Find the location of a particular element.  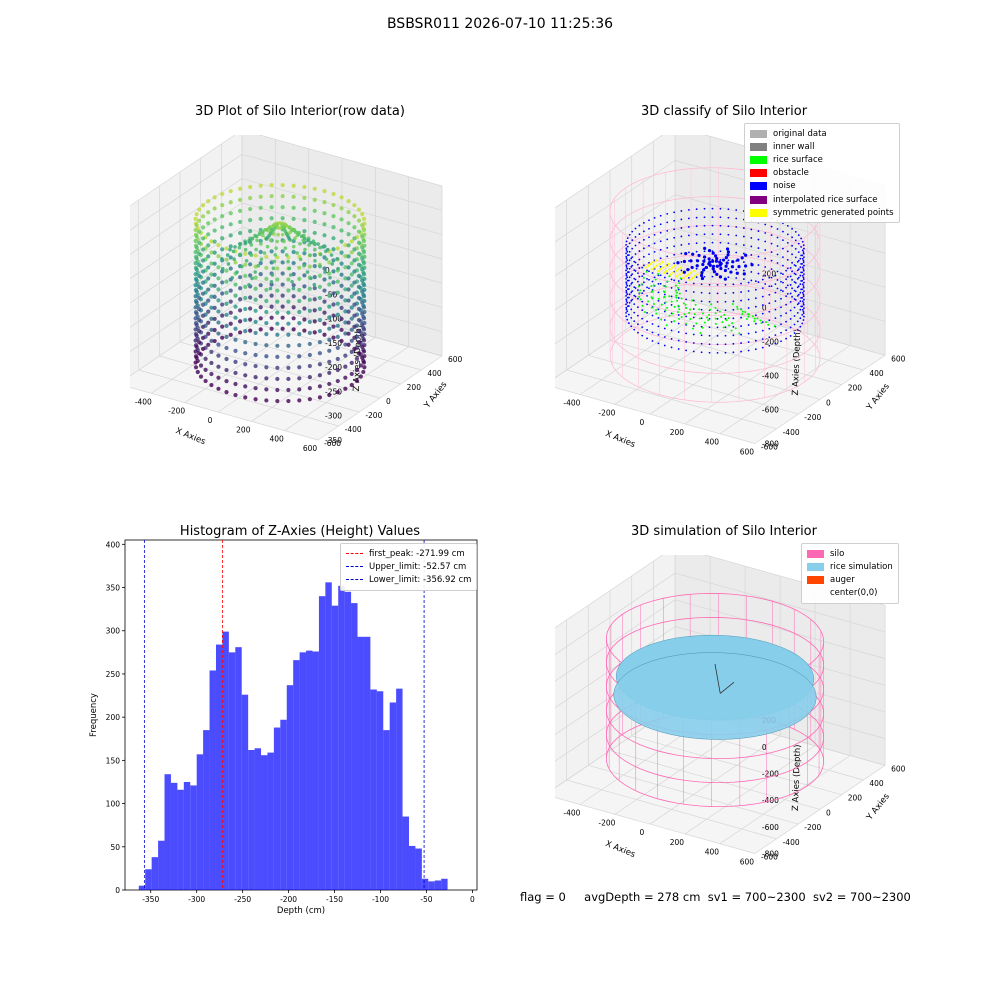

x-tick-label: 0 is located at coordinates (210, 420).